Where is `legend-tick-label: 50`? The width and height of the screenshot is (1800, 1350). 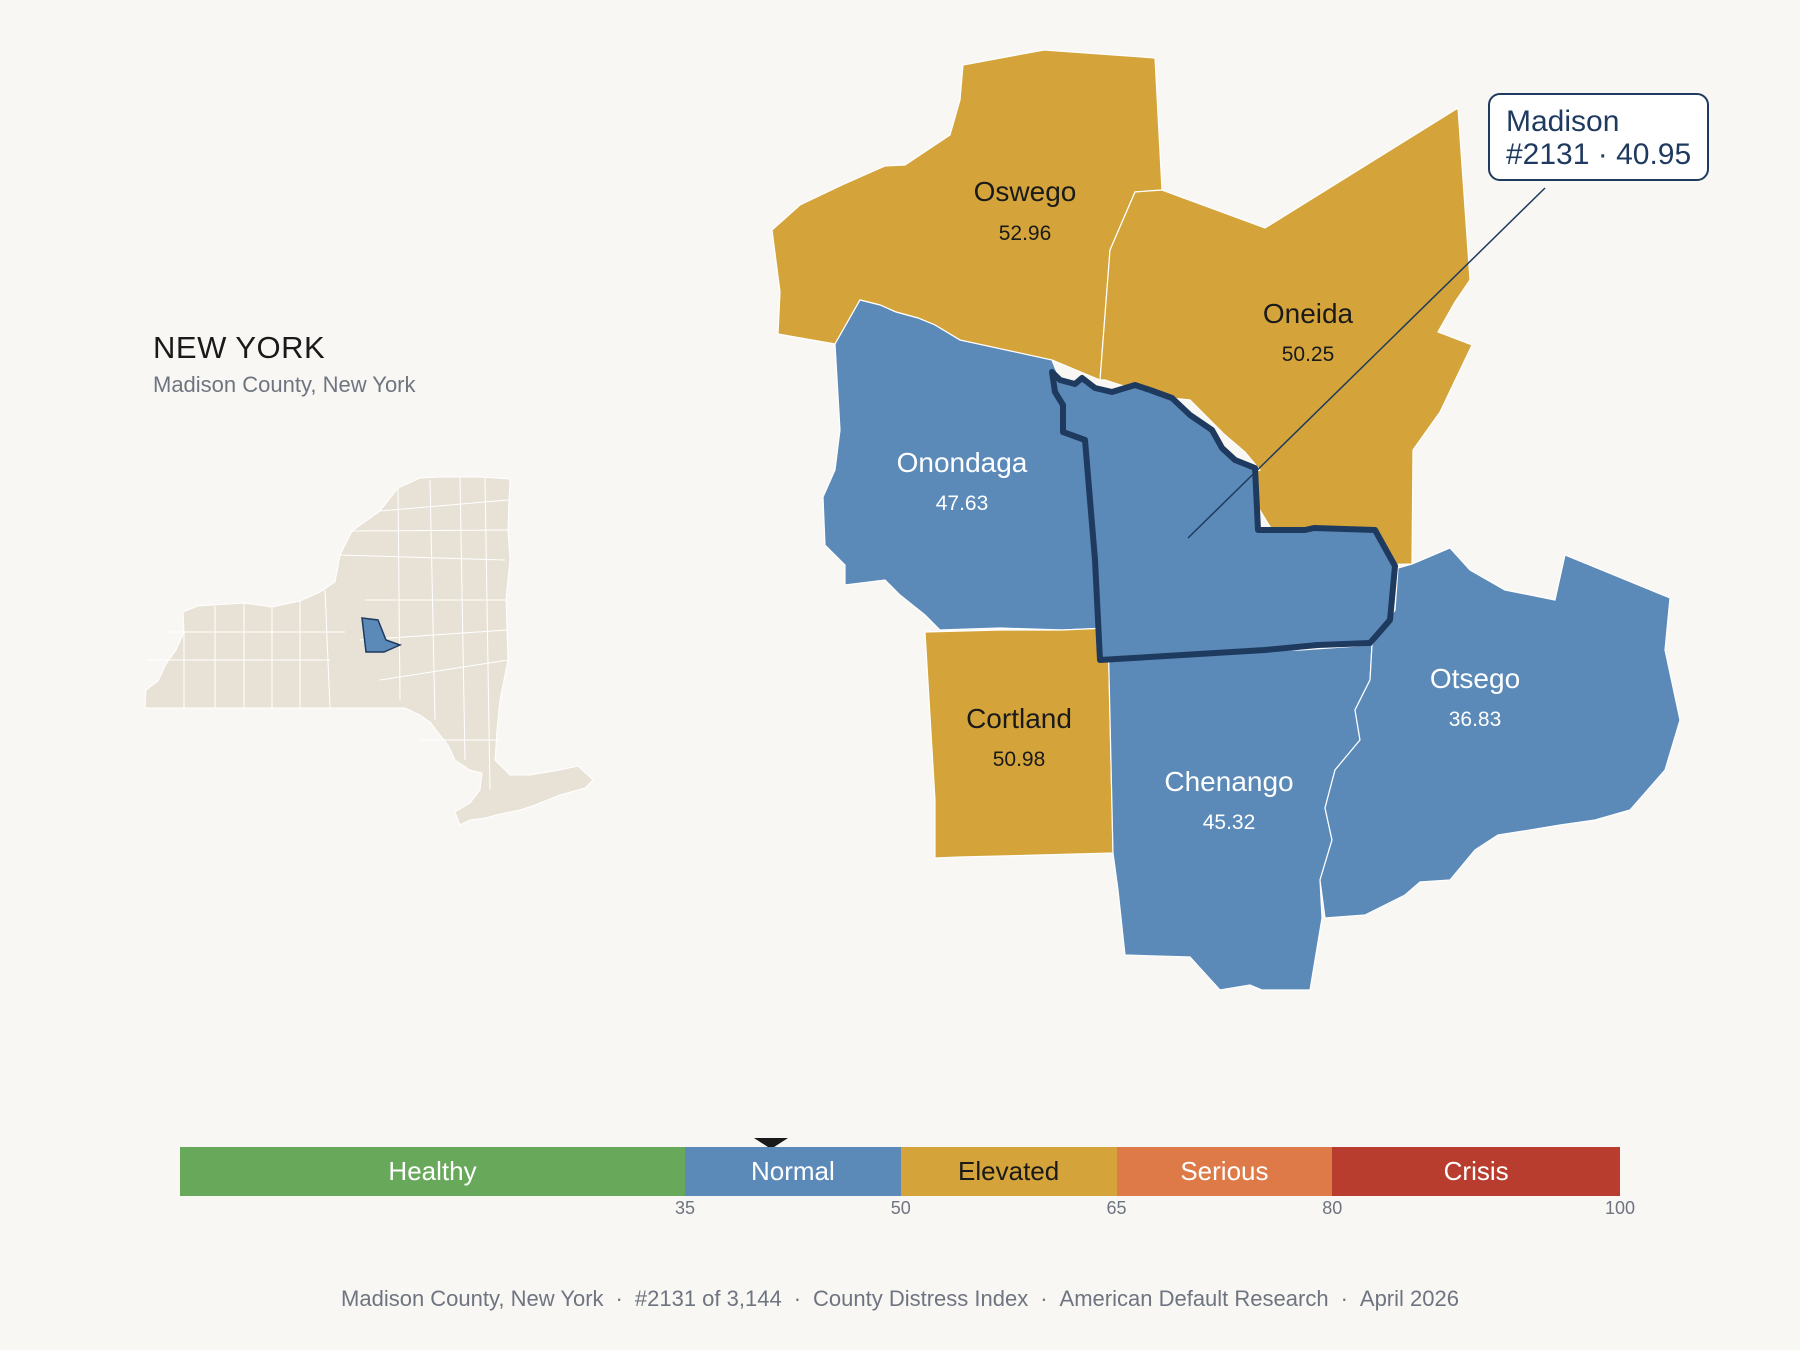 legend-tick-label: 50 is located at coordinates (900, 1208).